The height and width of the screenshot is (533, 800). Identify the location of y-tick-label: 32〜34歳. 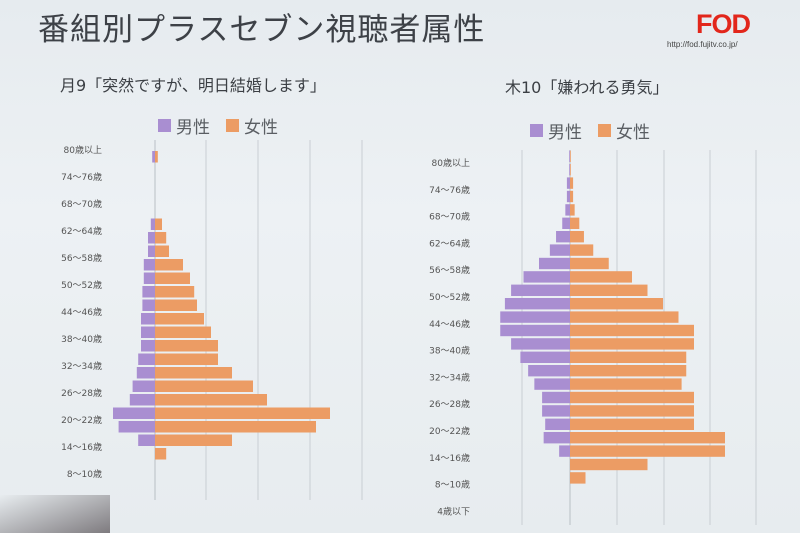
(81, 366).